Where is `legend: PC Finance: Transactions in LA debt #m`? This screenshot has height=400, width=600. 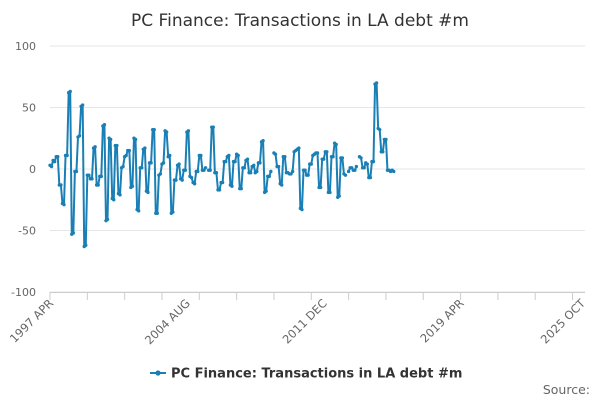 legend: PC Finance: Transactions in LA debt #m is located at coordinates (306, 374).